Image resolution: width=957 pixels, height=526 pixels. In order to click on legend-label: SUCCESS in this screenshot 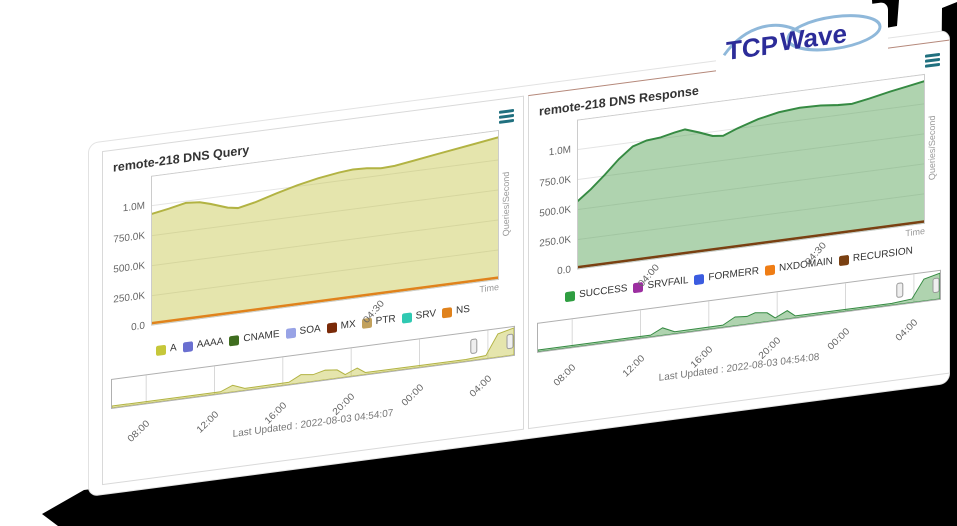, I will do `click(603, 291)`.